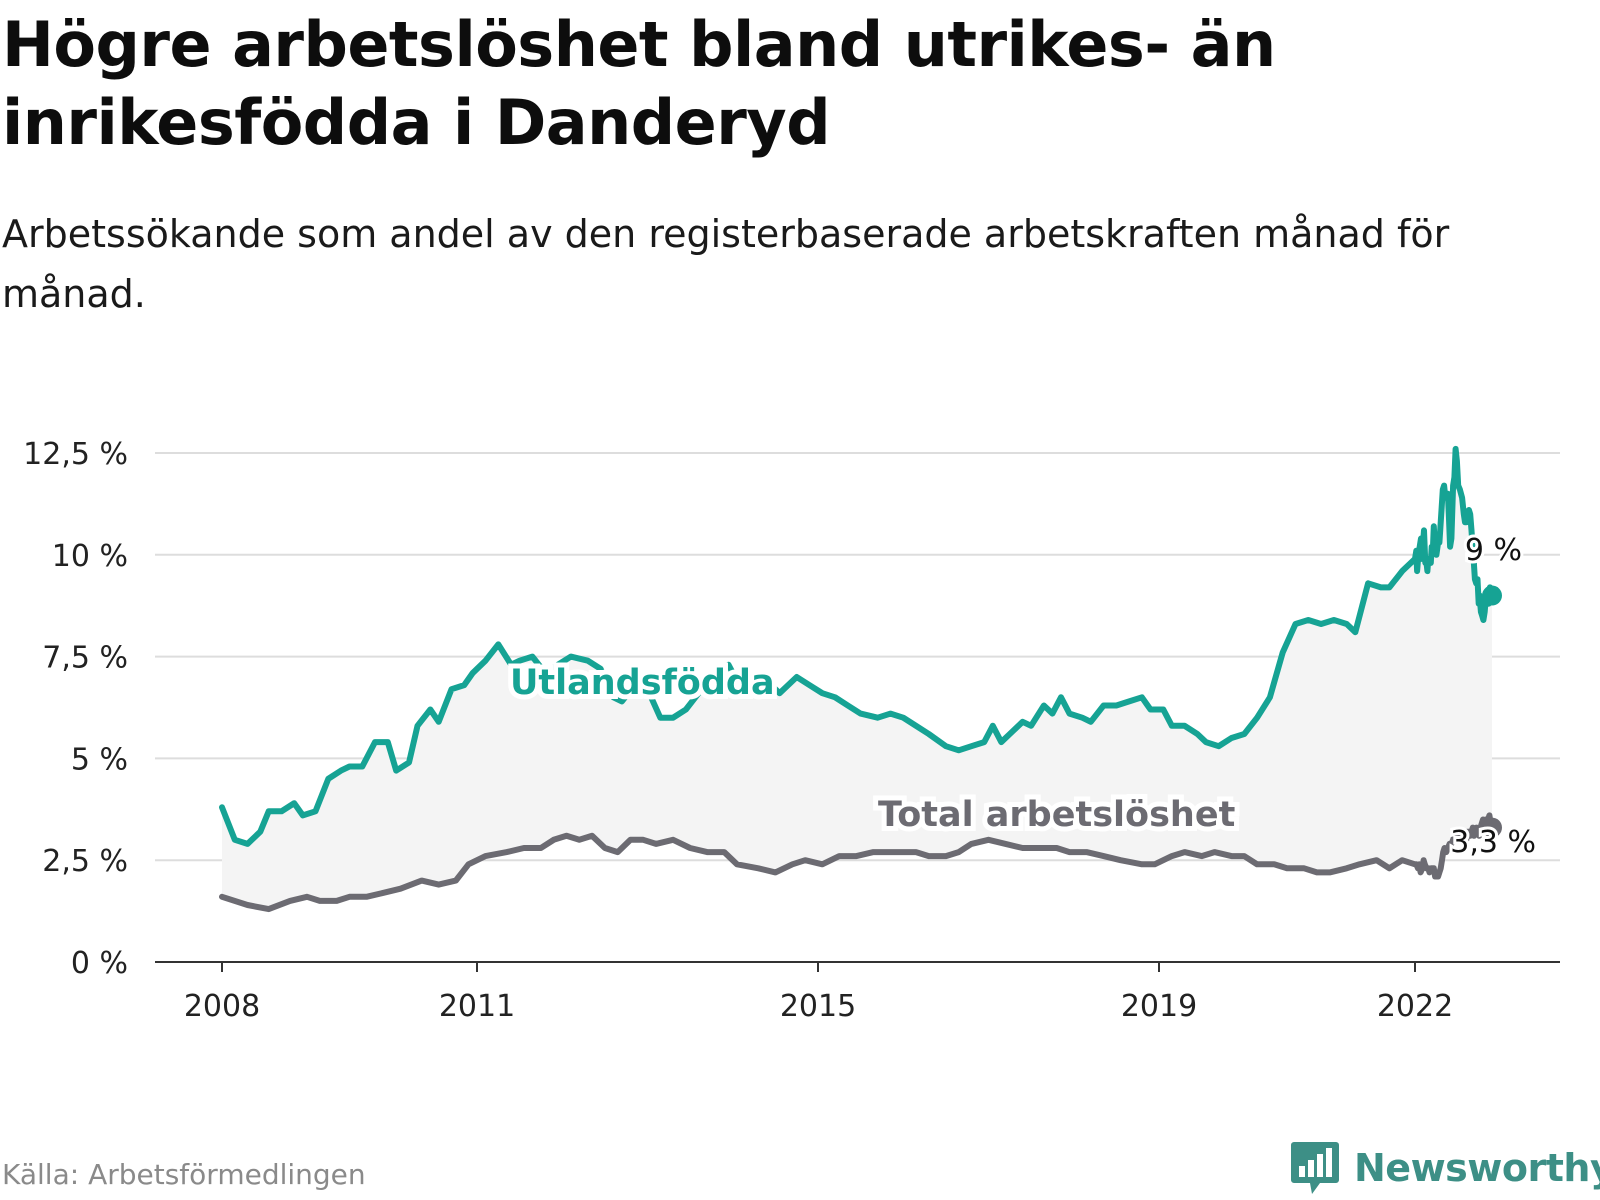 The height and width of the screenshot is (1200, 1600). What do you see at coordinates (222, 1006) in the screenshot?
I see `x-tick-label: 2008` at bounding box center [222, 1006].